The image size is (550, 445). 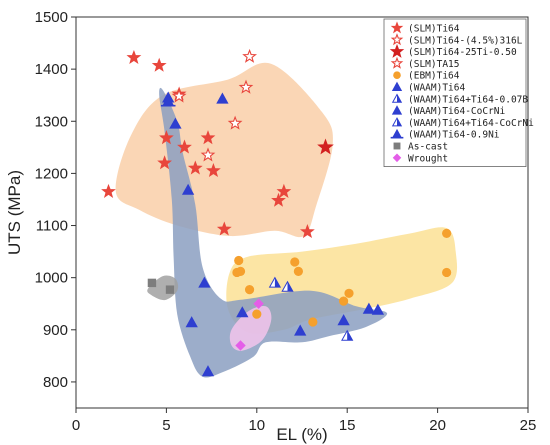 What do you see at coordinates (468, 99) in the screenshot?
I see `legend-entry-6: (WAAM)Ti64+Ti64-0.07B` at bounding box center [468, 99].